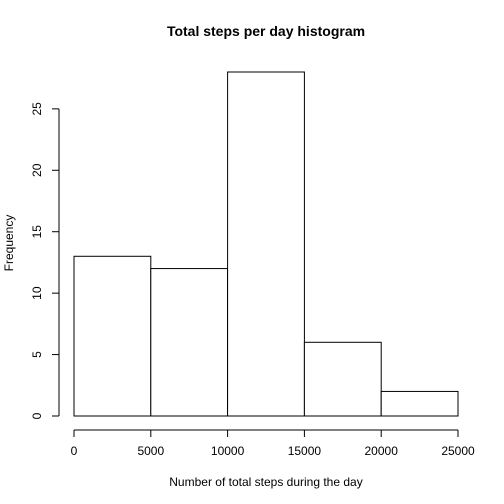 This screenshot has height=504, width=504. Describe the element at coordinates (37, 415) in the screenshot. I see `y-tick-label-0: 0` at that location.